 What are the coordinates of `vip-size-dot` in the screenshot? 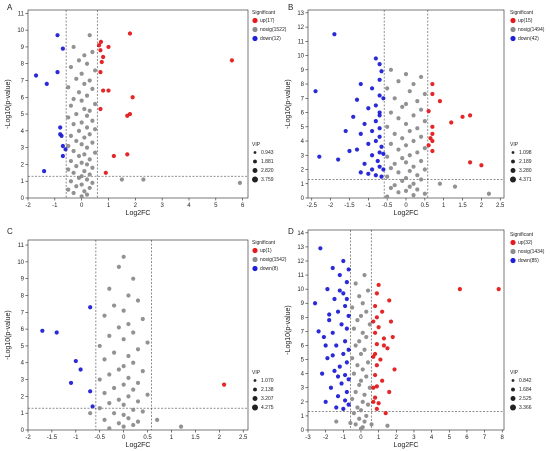 It's located at (513, 170).